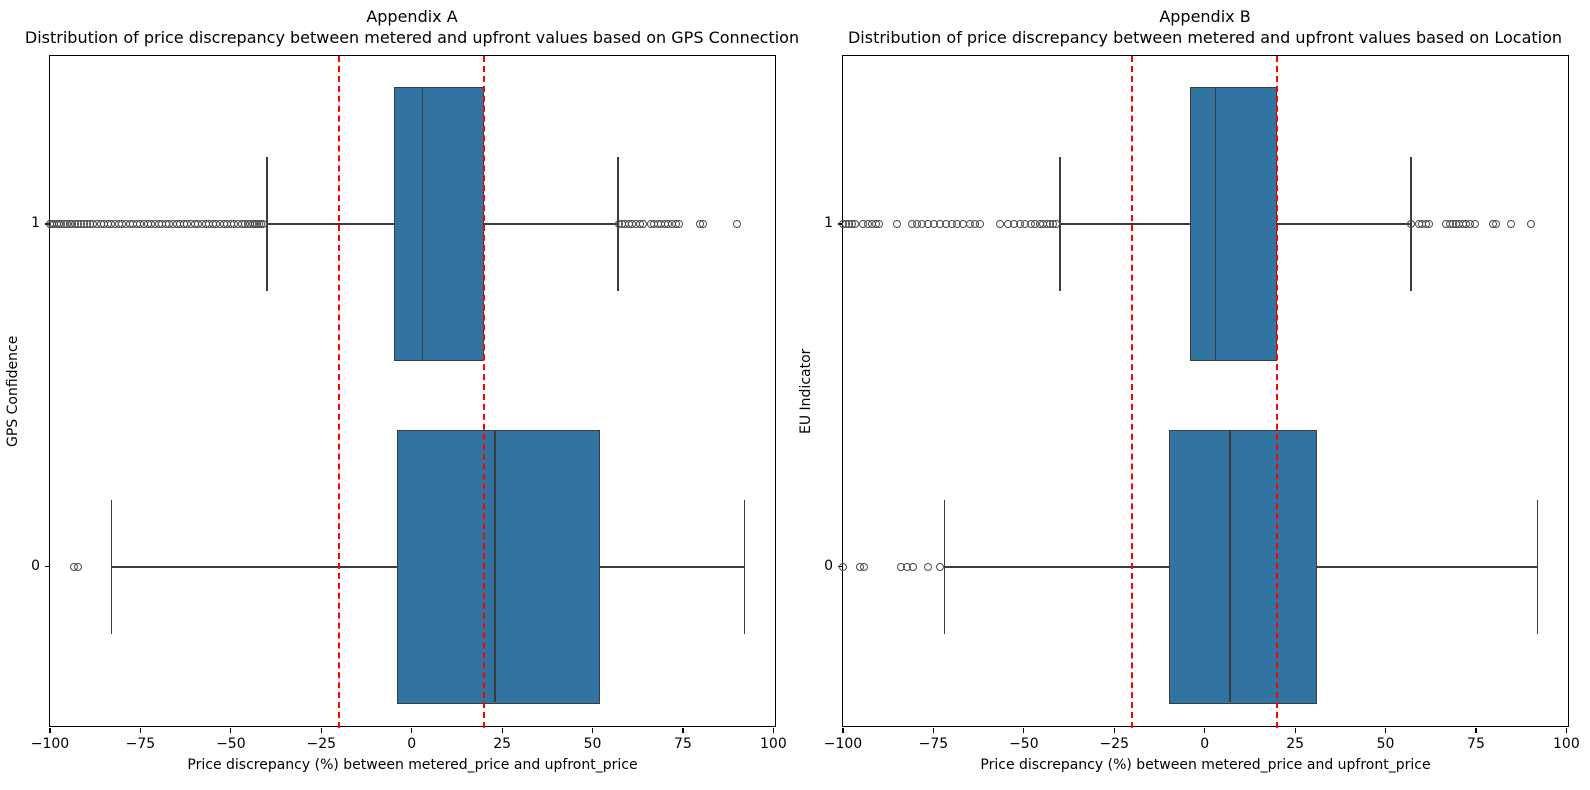 Image resolution: width=1590 pixels, height=790 pixels. I want to click on y-axis-label: GPS Confidence, so click(13, 391).